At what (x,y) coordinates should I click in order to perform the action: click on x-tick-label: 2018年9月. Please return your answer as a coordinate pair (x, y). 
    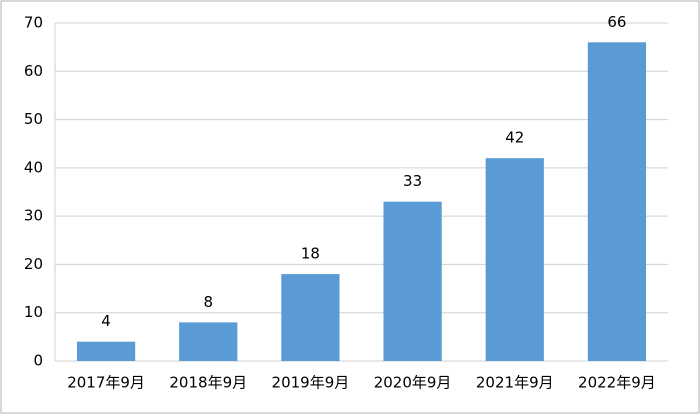
    Looking at the image, I should click on (208, 383).